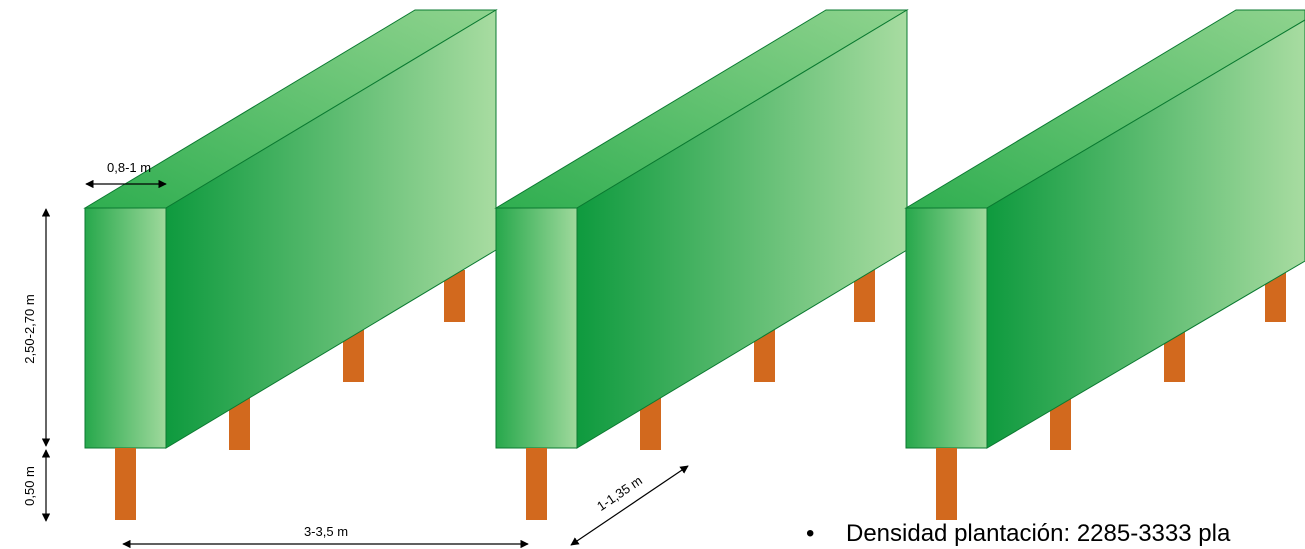 This screenshot has width=1305, height=549. I want to click on row-spacing-label: 3-3,5 m, so click(326, 531).